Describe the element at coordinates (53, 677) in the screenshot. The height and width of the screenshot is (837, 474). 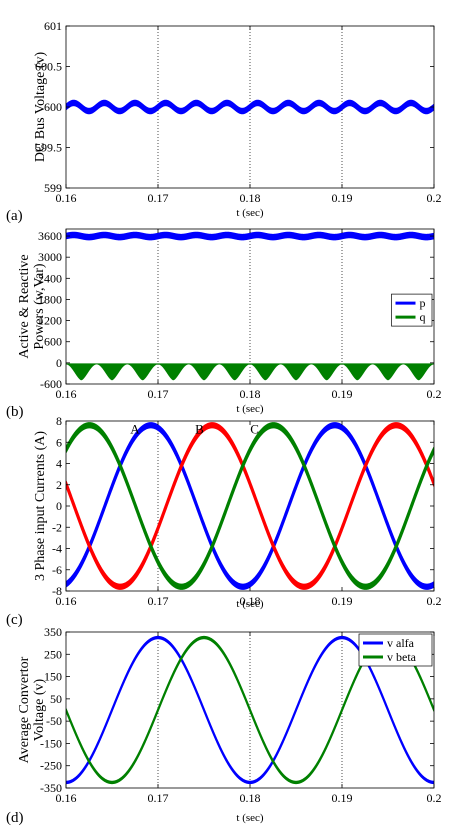
I see `y-tick-label: 150` at that location.